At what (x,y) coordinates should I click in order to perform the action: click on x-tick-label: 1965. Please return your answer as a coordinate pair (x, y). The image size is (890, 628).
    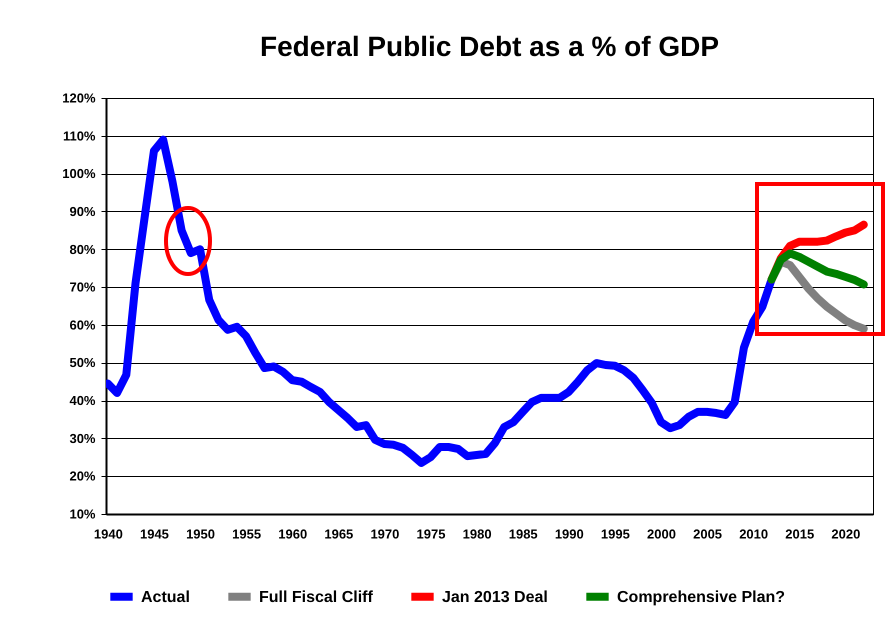
    Looking at the image, I should click on (339, 534).